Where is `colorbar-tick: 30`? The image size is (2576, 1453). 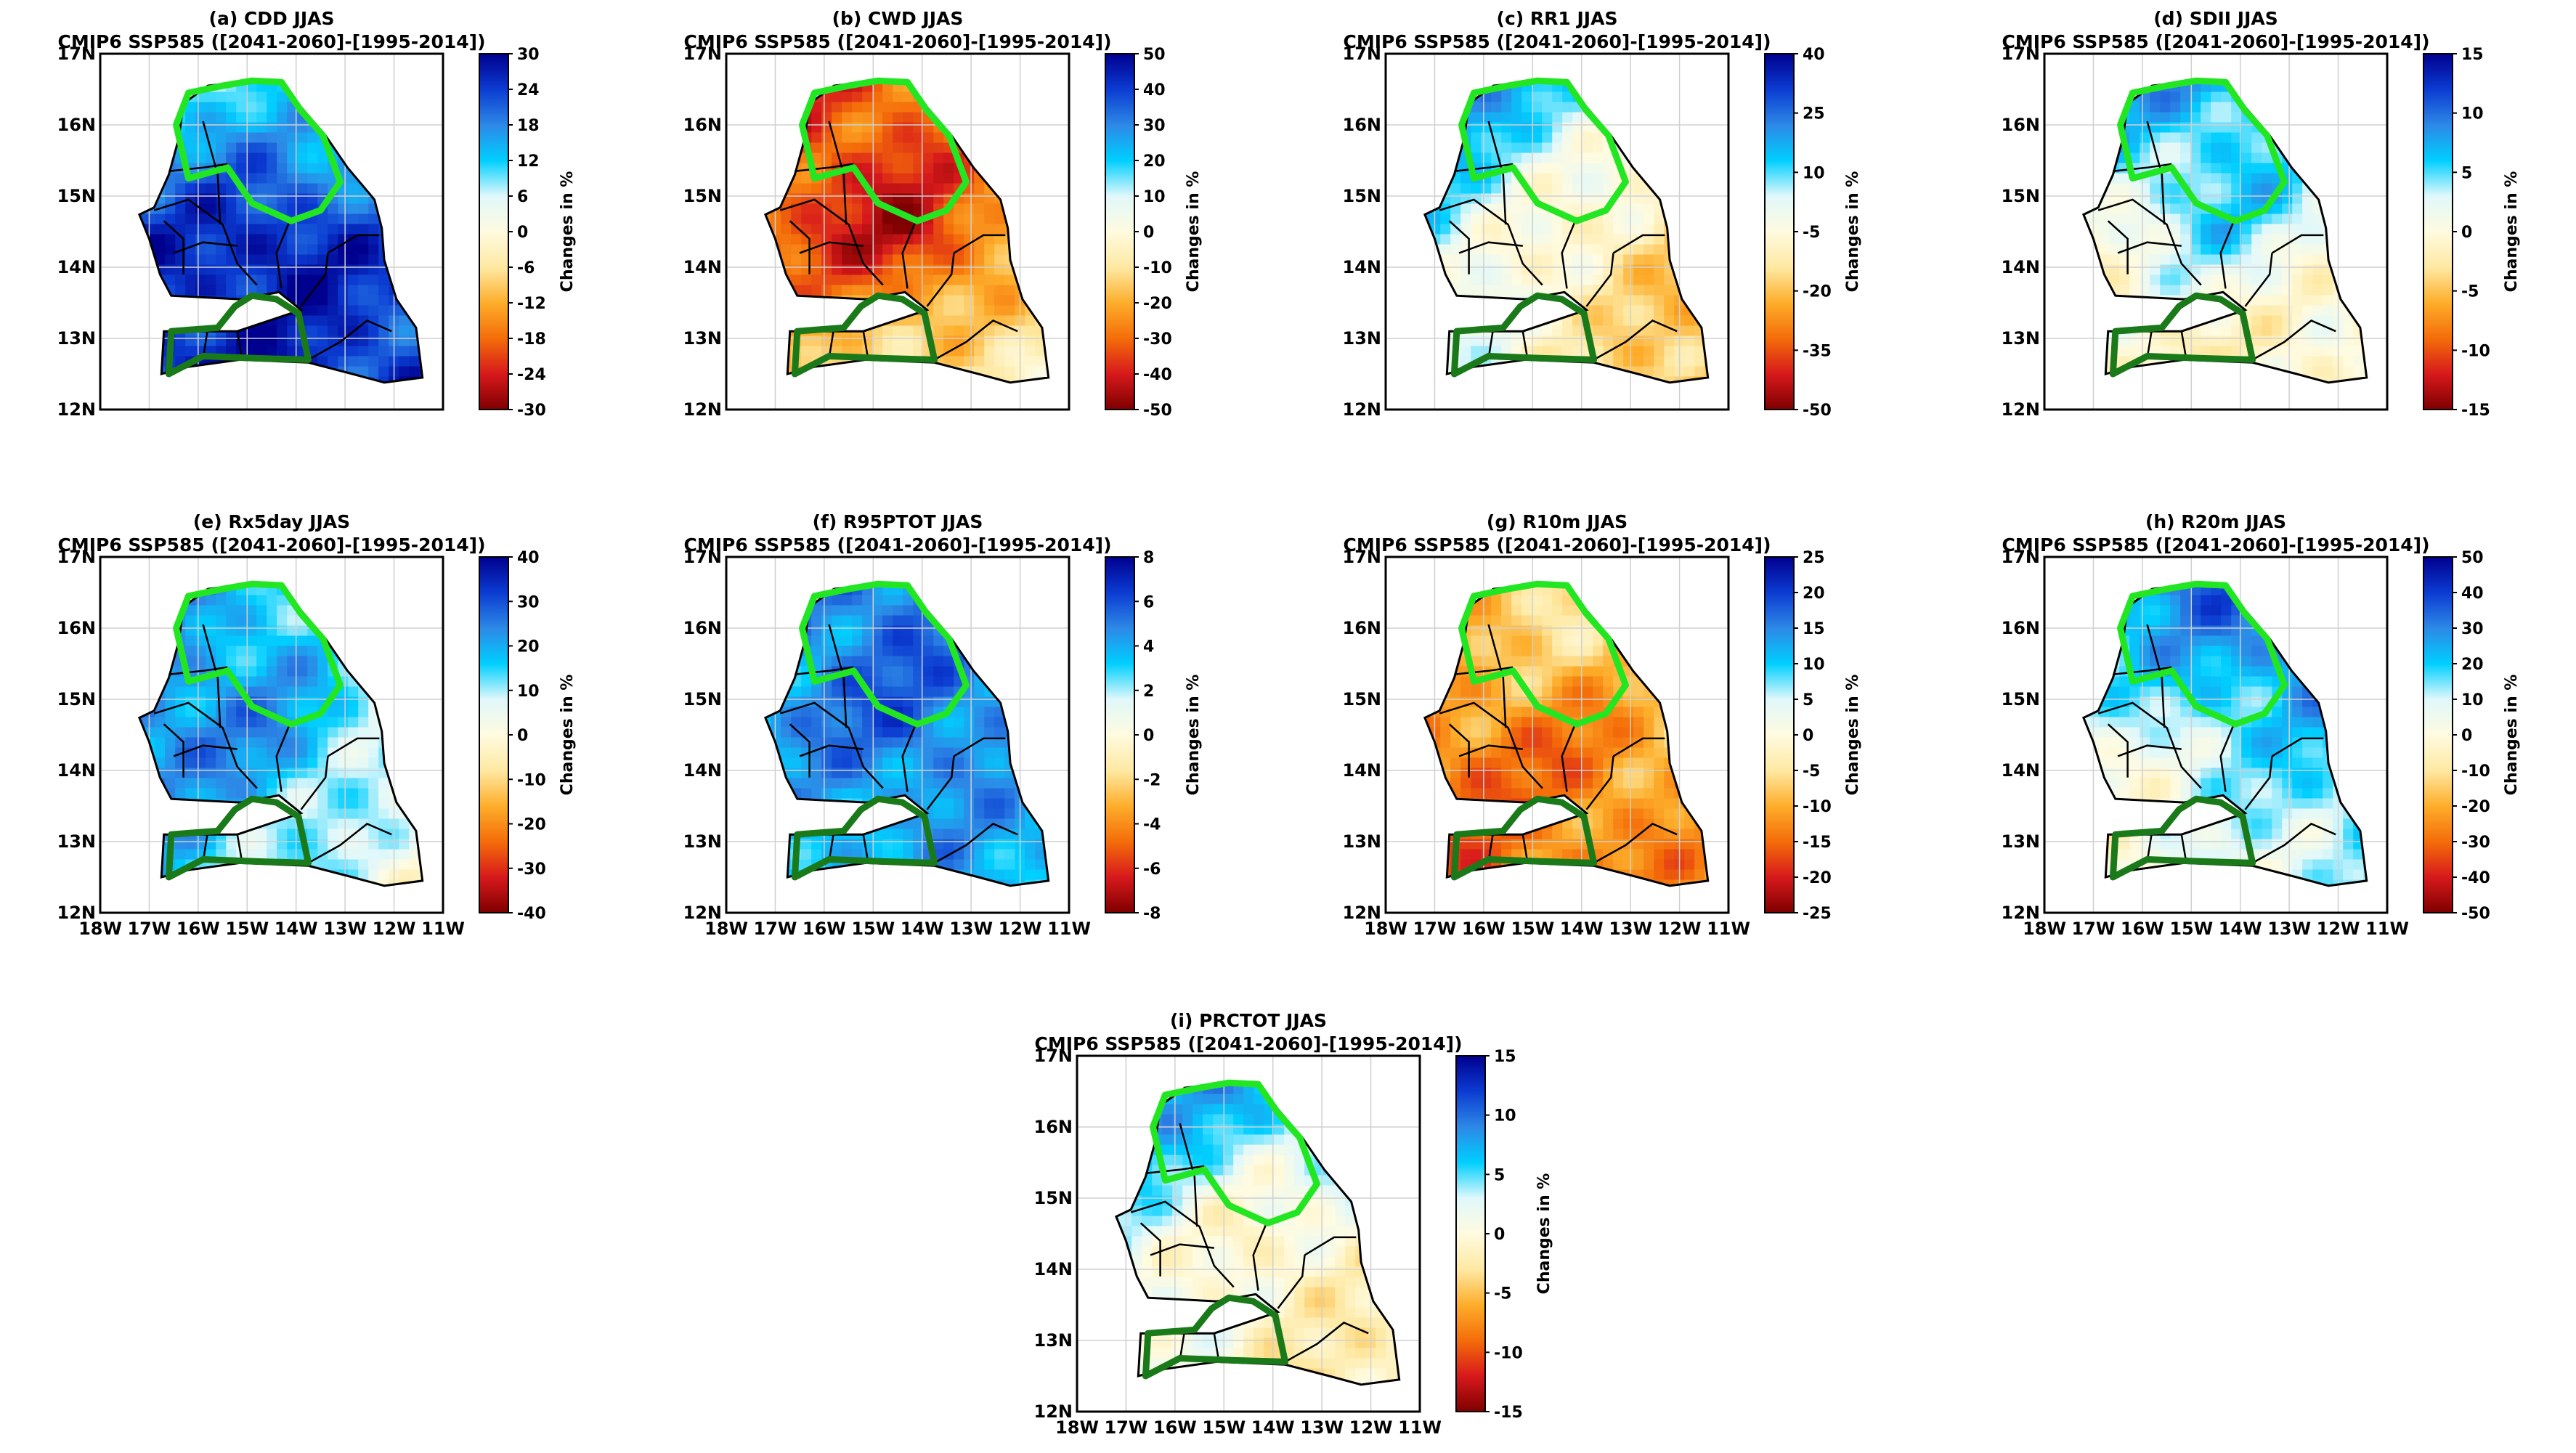 colorbar-tick: 30 is located at coordinates (528, 602).